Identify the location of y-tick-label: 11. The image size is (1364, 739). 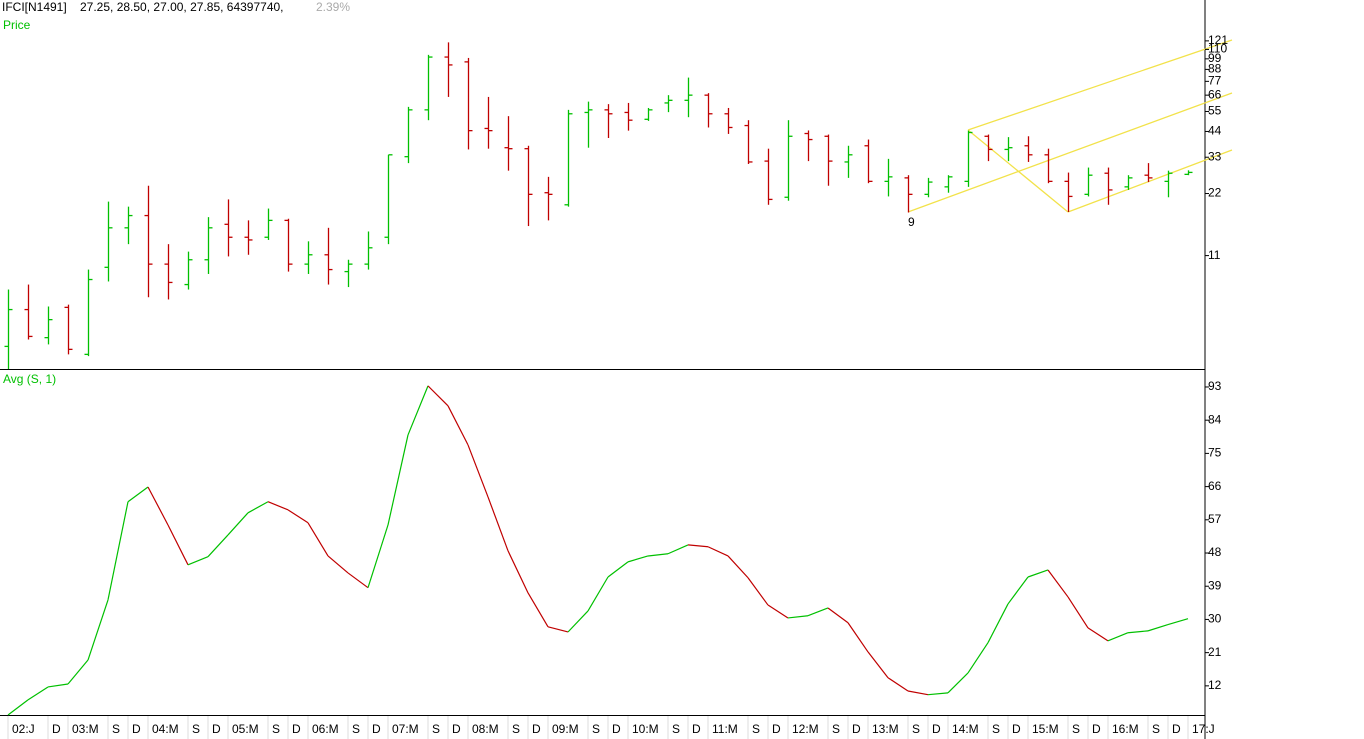
(1214, 255).